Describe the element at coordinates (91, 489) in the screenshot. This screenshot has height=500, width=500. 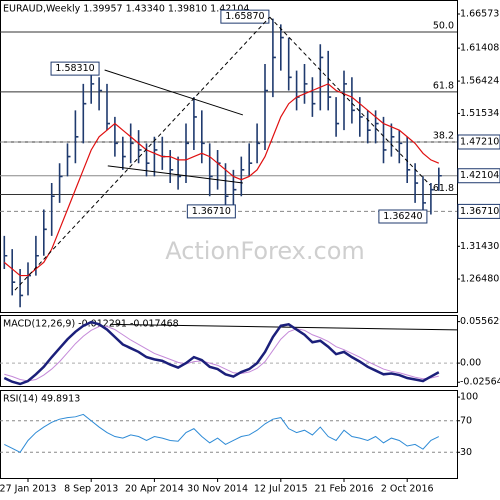
I see `x-tick-label: 8 Sep 2013` at that location.